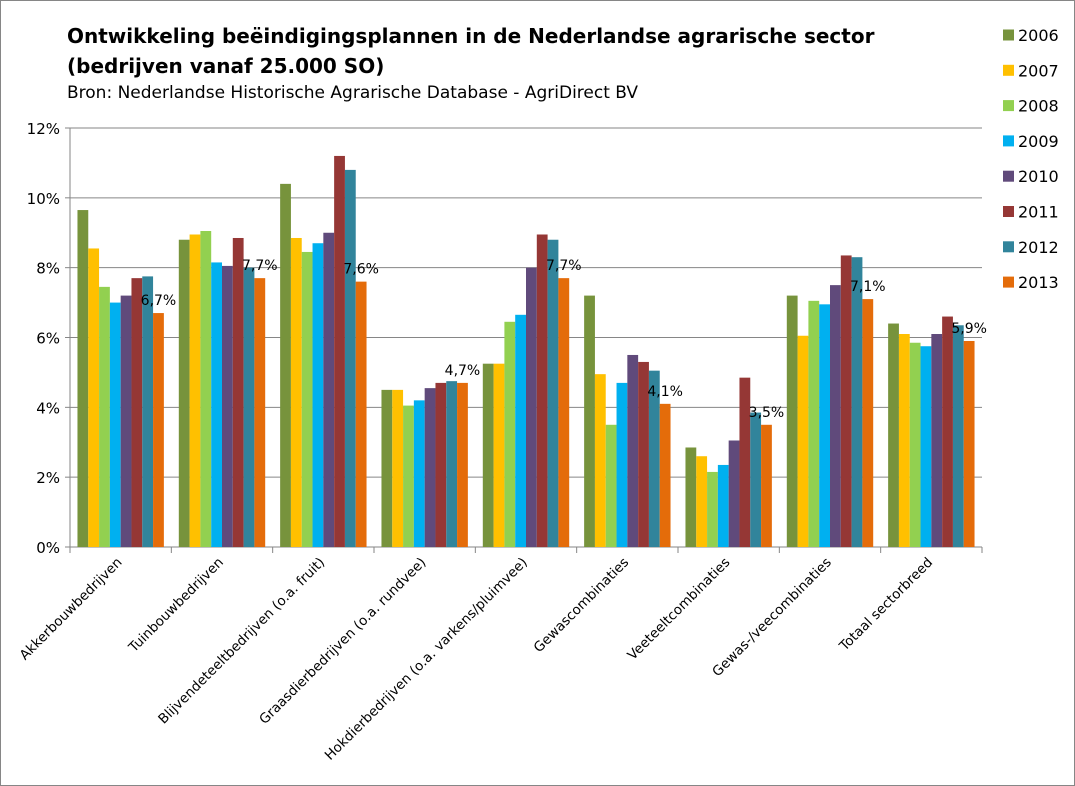  What do you see at coordinates (767, 413) in the screenshot?
I see `data-label: 3,5%` at bounding box center [767, 413].